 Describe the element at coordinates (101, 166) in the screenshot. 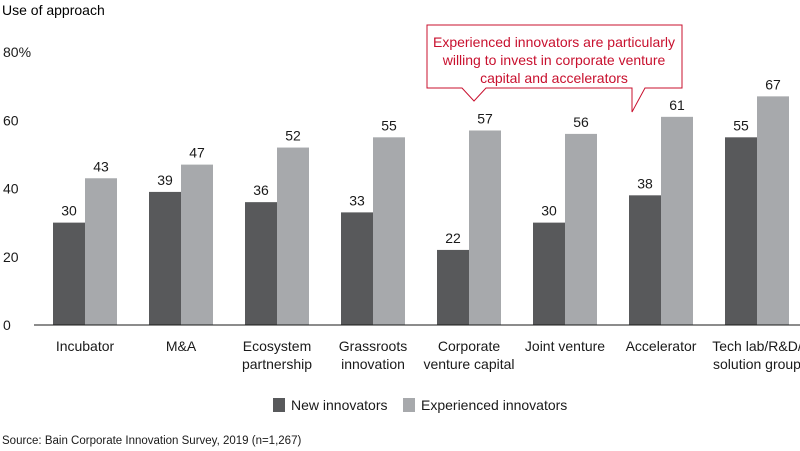

I see `data-label: 43` at that location.